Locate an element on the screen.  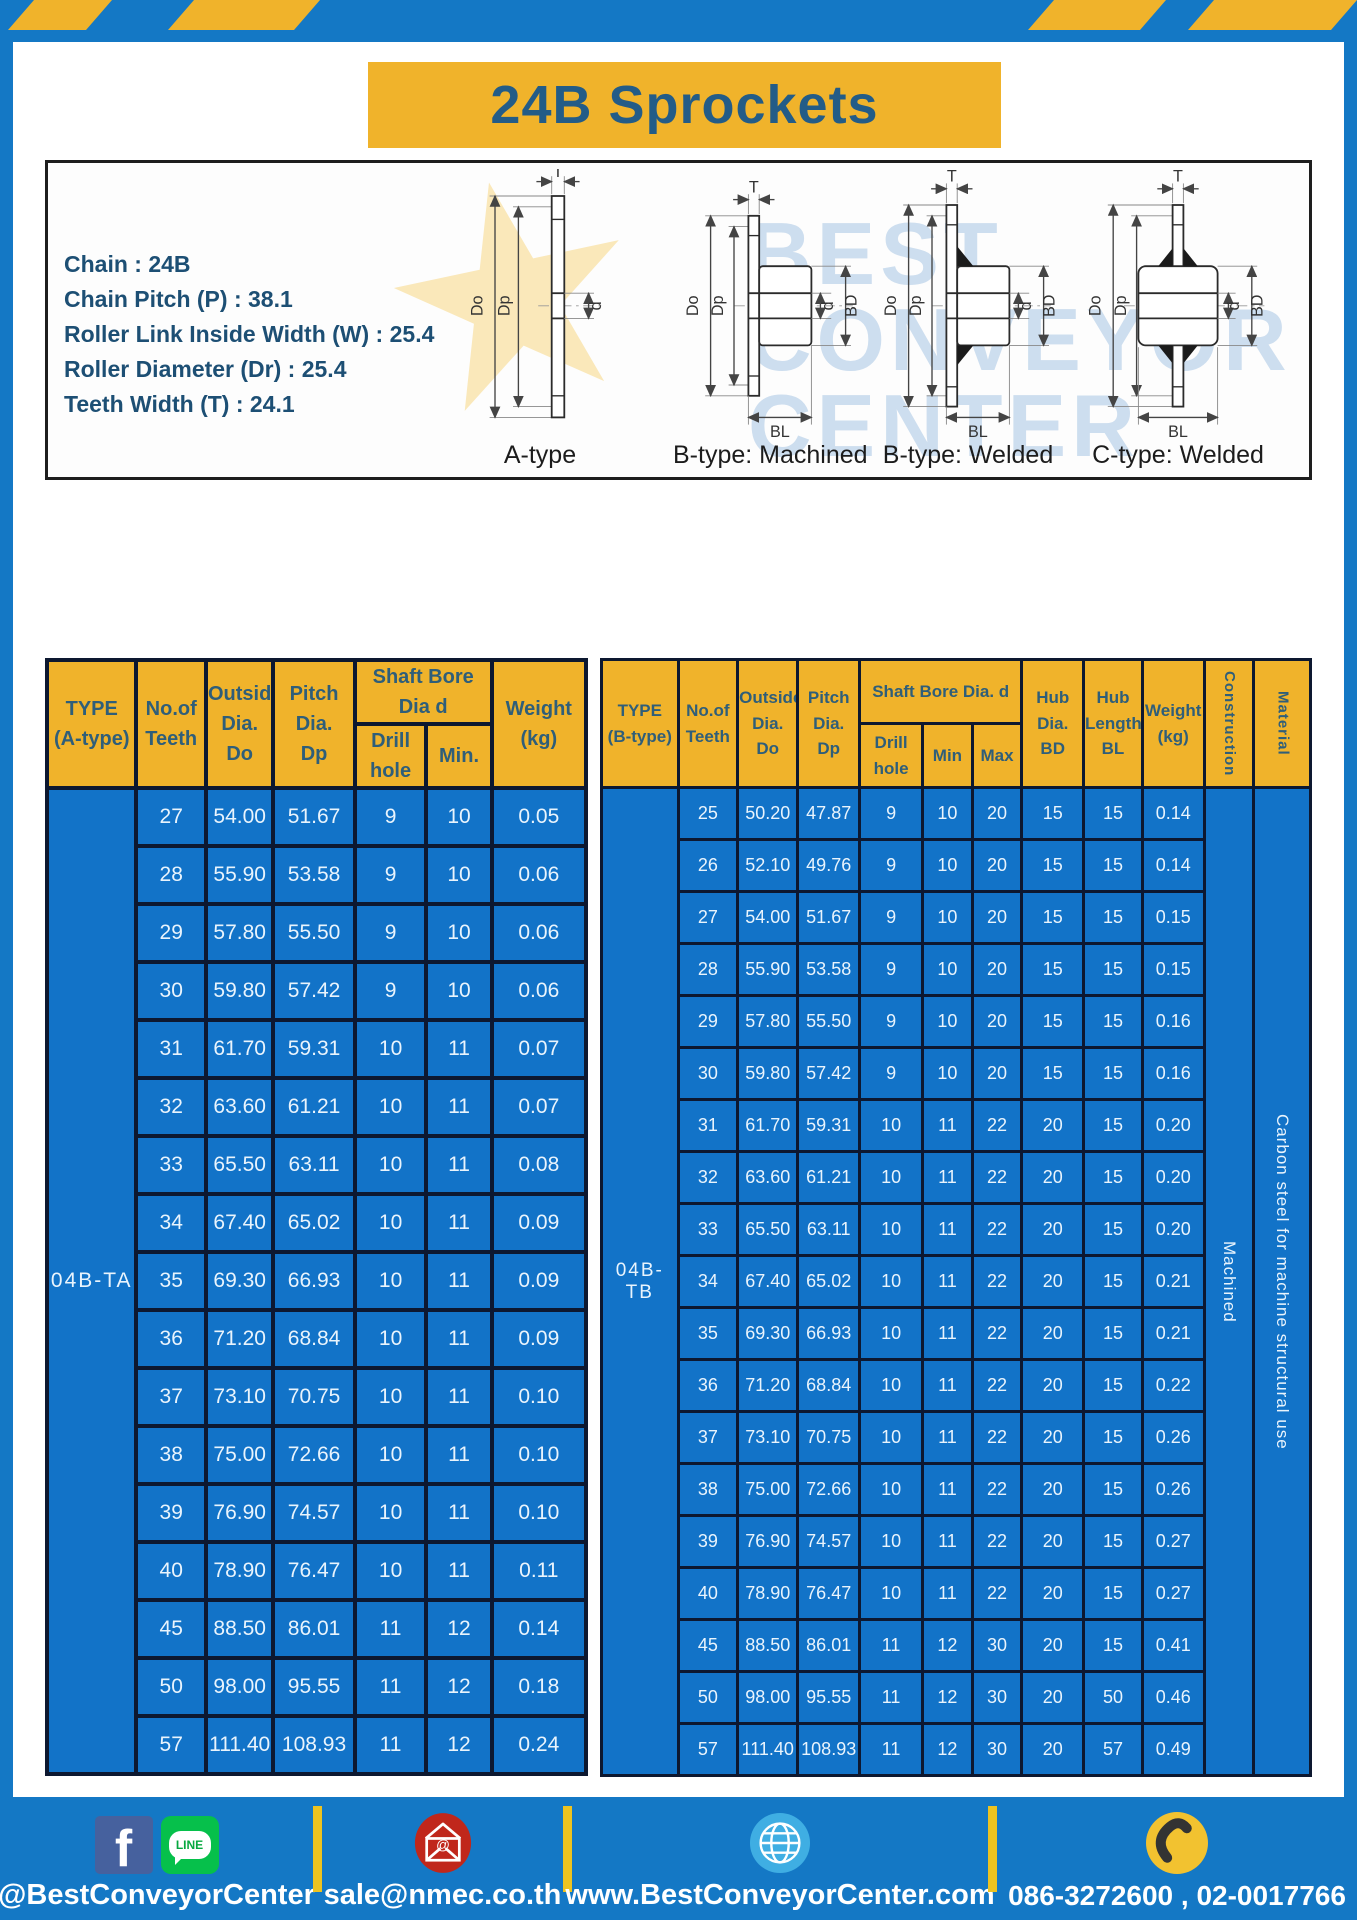
dim-label-bd: BD is located at coordinates (1049, 306).